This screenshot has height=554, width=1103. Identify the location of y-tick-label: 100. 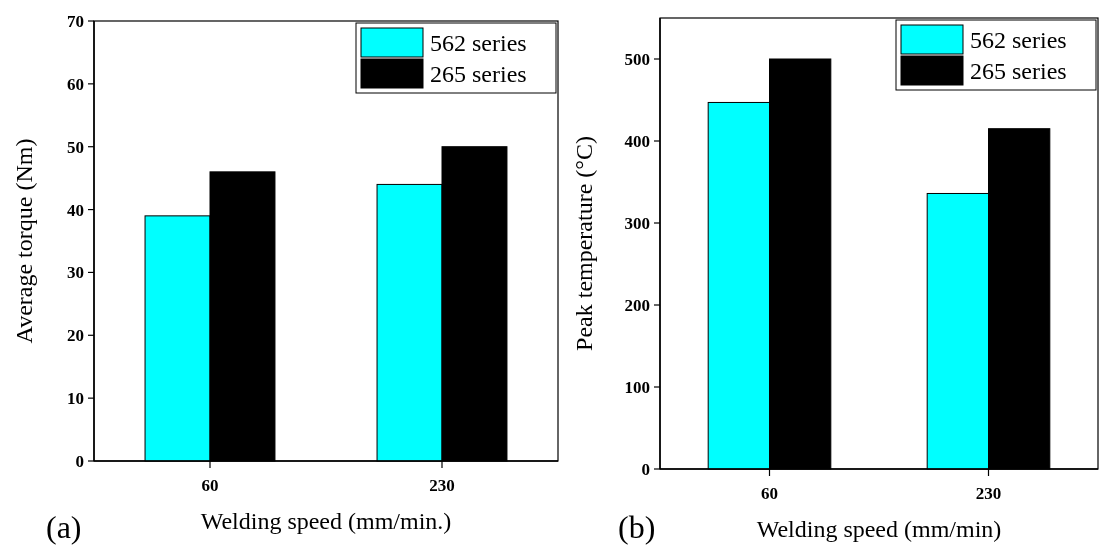
(637, 387).